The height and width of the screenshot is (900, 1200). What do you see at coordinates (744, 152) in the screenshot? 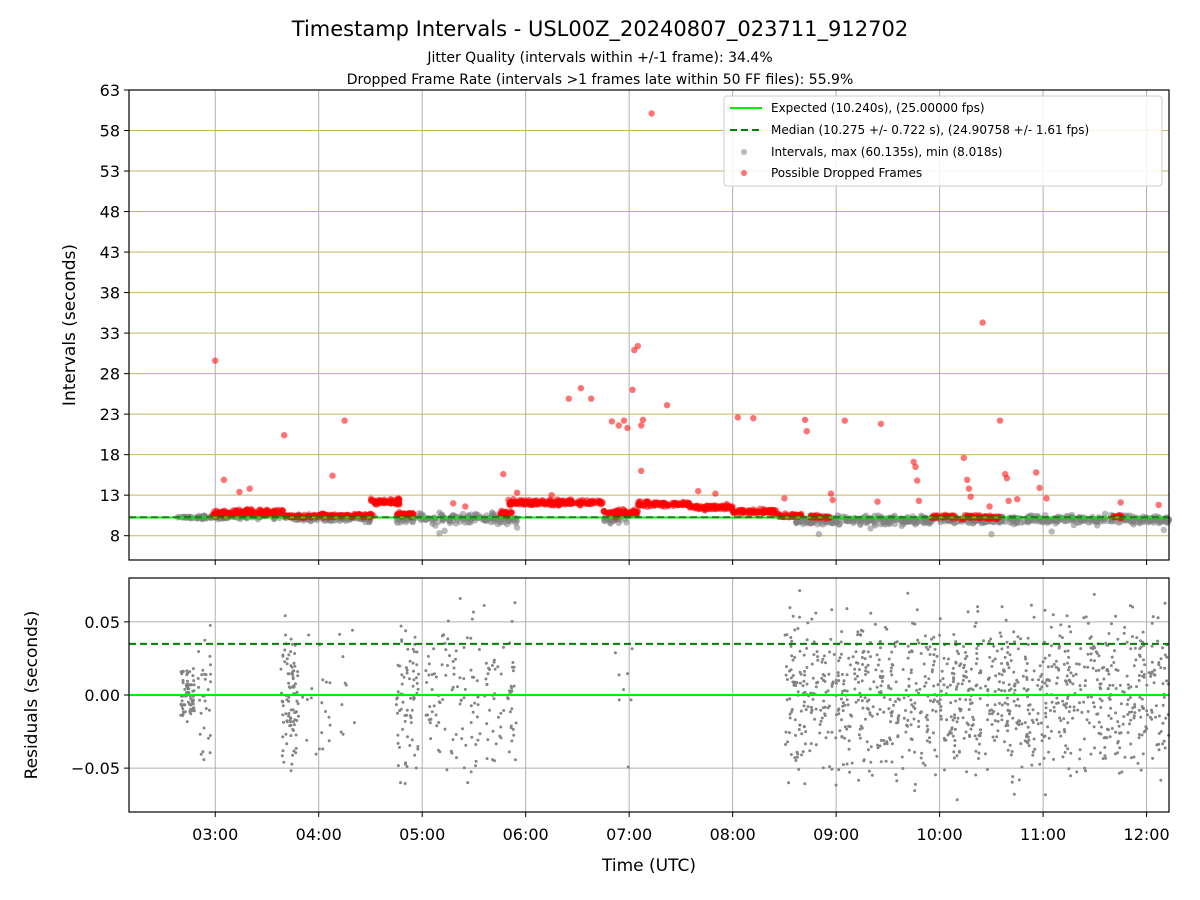
I see `legend-intervals-swatch` at bounding box center [744, 152].